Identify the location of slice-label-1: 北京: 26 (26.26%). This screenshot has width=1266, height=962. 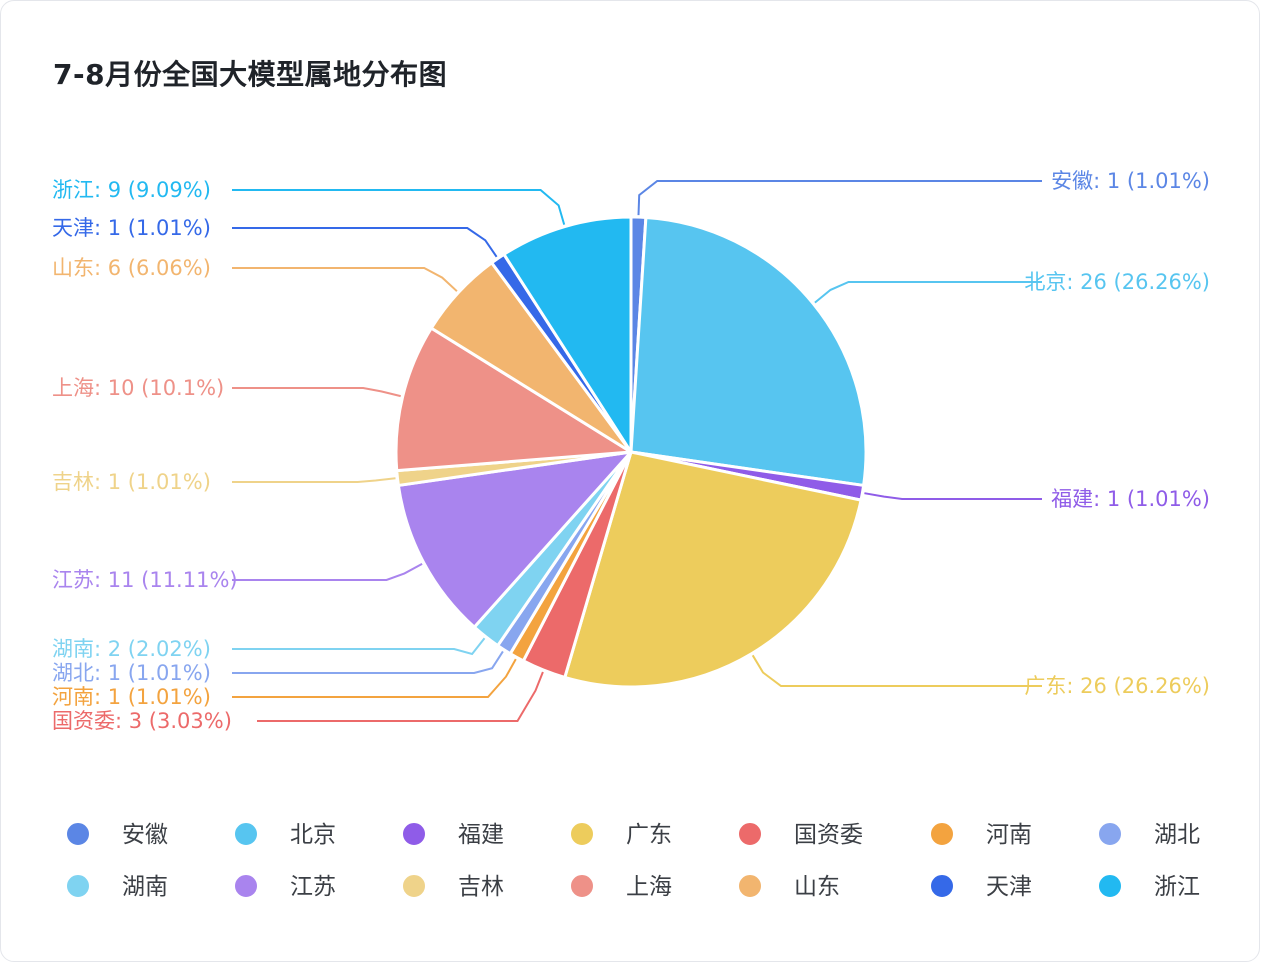
(1117, 282).